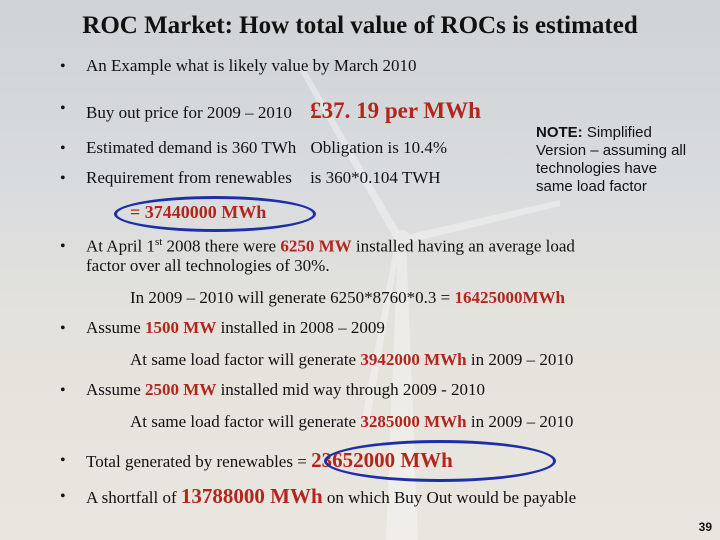 The height and width of the screenshot is (540, 720). What do you see at coordinates (395, 110) in the screenshot?
I see `buyout-value: £37. 19 per MWh` at bounding box center [395, 110].